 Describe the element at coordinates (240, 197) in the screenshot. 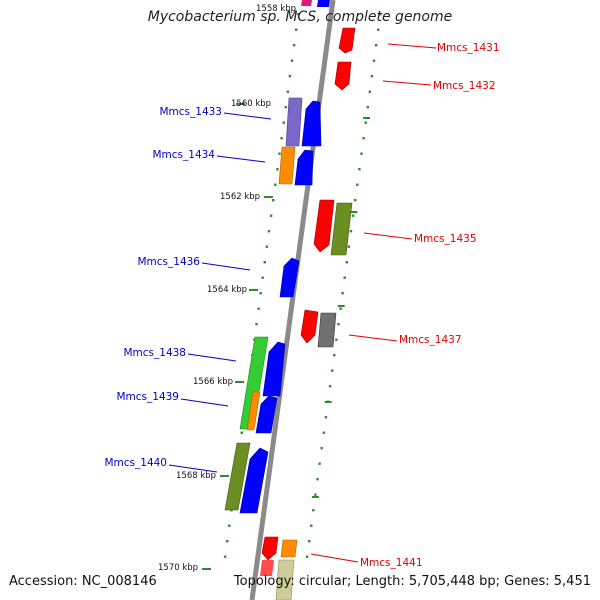

I see `ruler-label: 1562 kbp` at that location.